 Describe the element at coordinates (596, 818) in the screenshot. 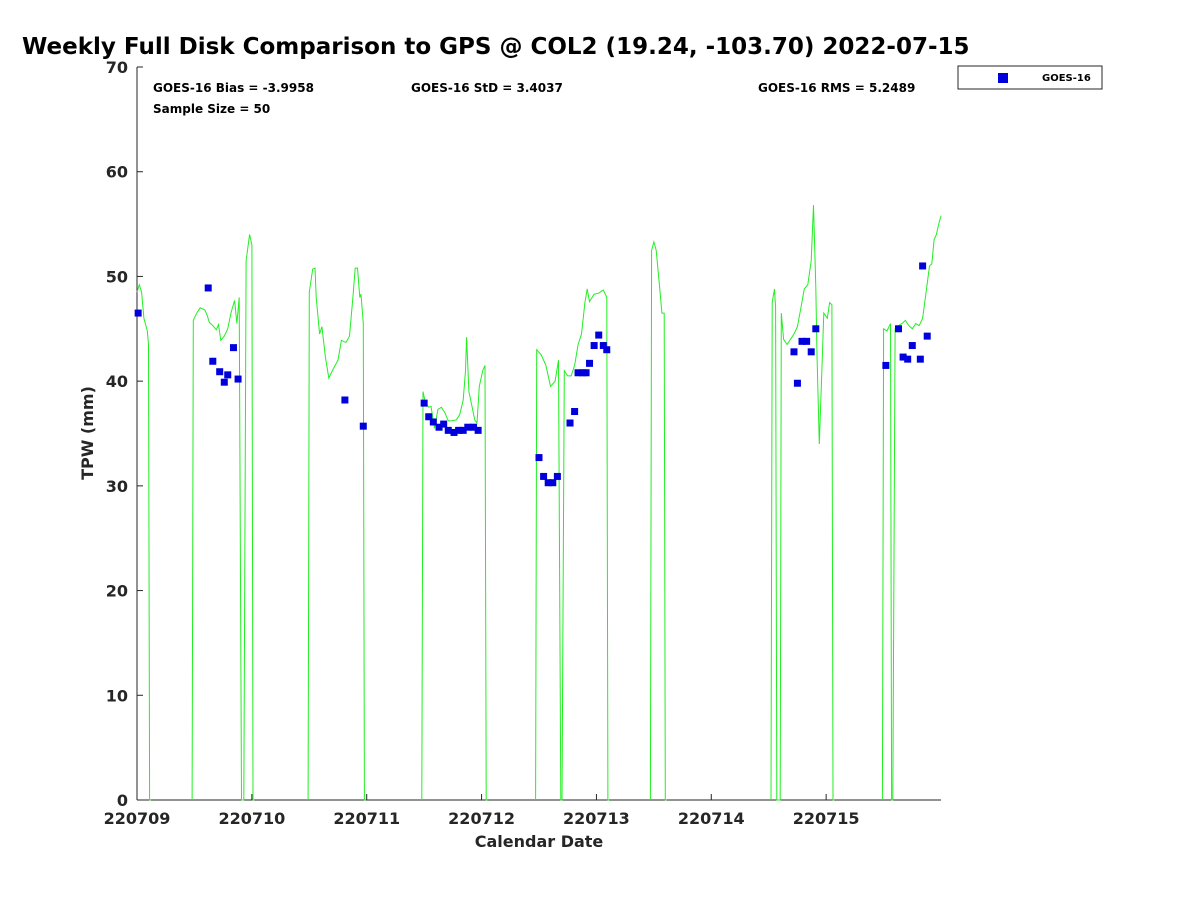

I see `x-tick-label: 220713` at that location.